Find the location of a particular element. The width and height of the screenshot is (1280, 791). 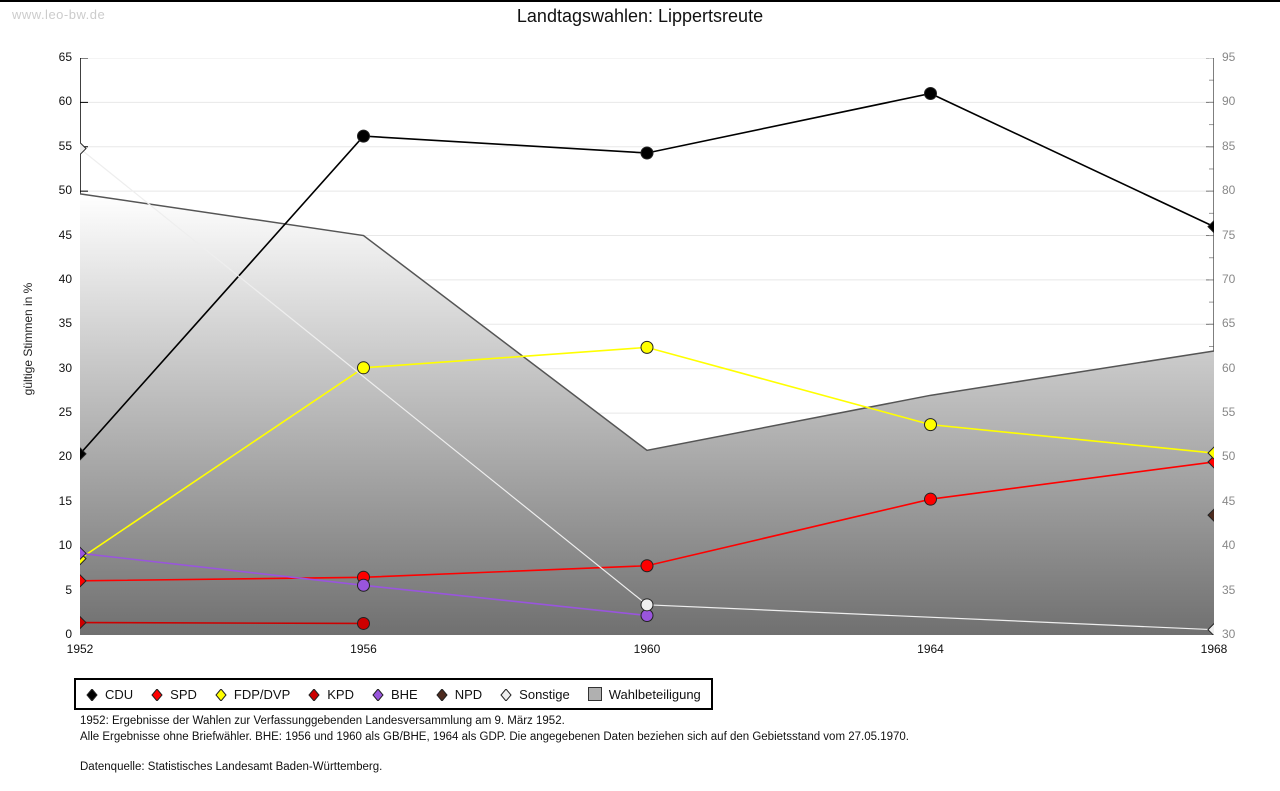

legend-item-kpd: KPD is located at coordinates (331, 694).